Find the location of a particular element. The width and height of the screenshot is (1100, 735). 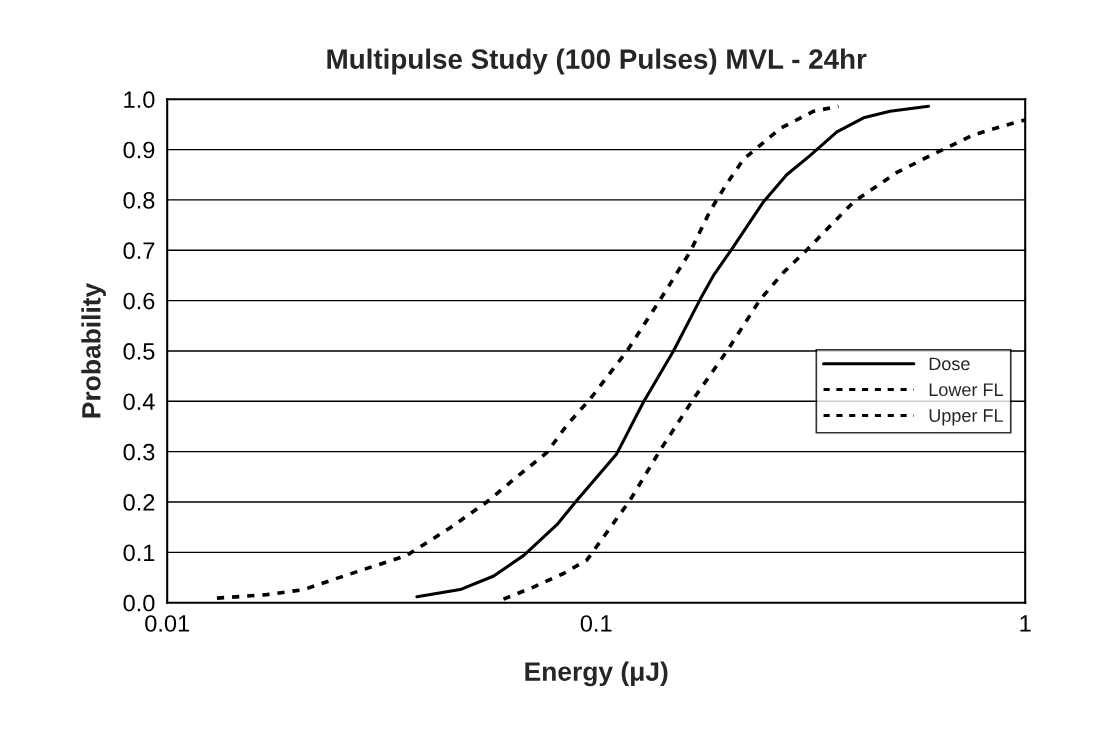

chart-title: Multipulse Study (100 Pulses) MVL - 24hr is located at coordinates (597, 61).